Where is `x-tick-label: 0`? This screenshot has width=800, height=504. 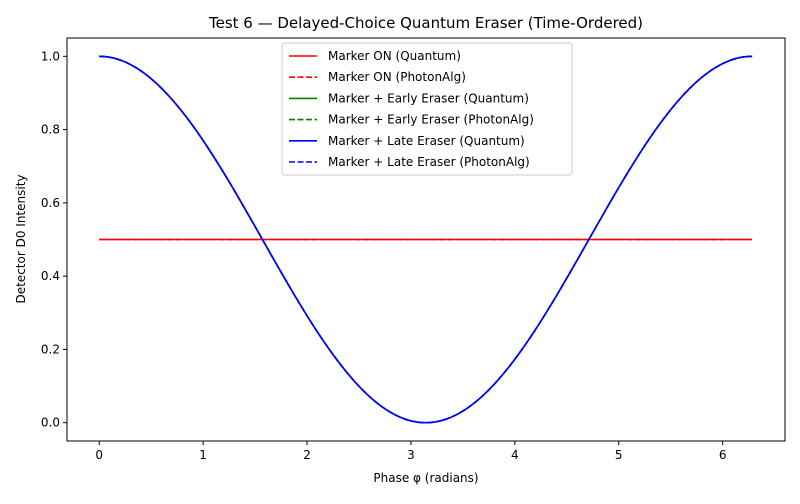
x-tick-label: 0 is located at coordinates (99, 455).